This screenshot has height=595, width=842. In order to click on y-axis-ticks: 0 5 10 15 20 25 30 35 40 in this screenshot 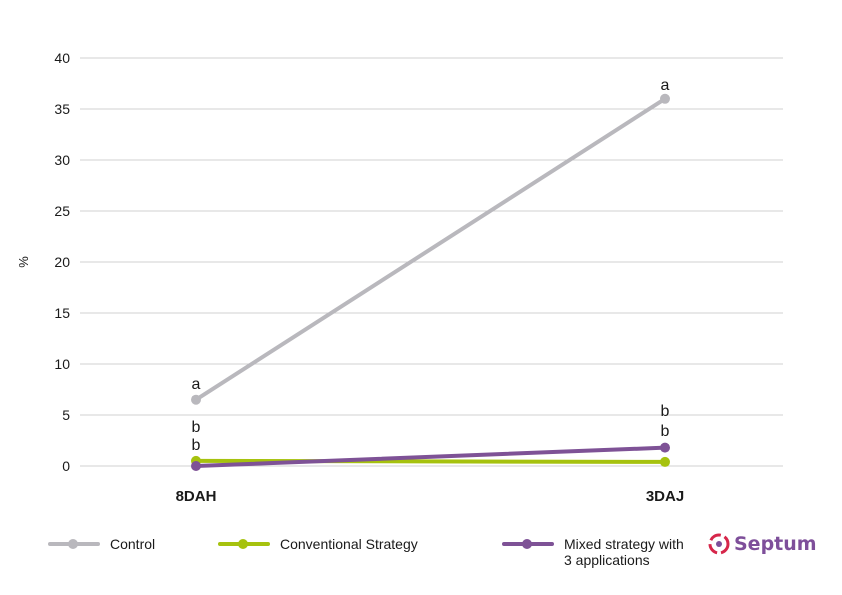, I will do `click(62, 262)`.